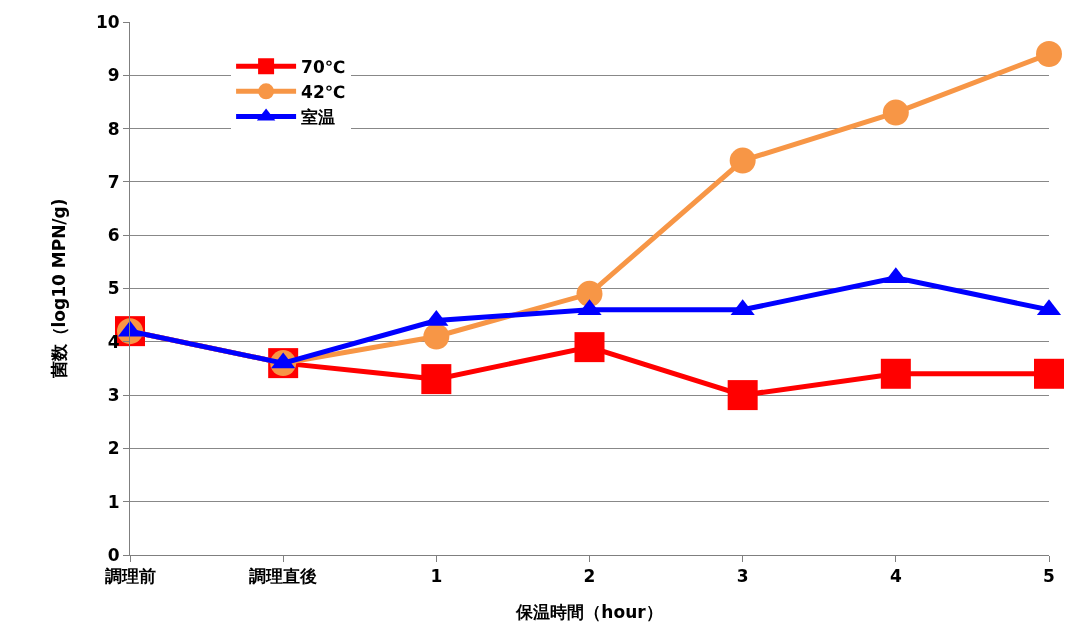  Describe the element at coordinates (283, 576) in the screenshot. I see `x-tick-label: 調理直後` at that location.